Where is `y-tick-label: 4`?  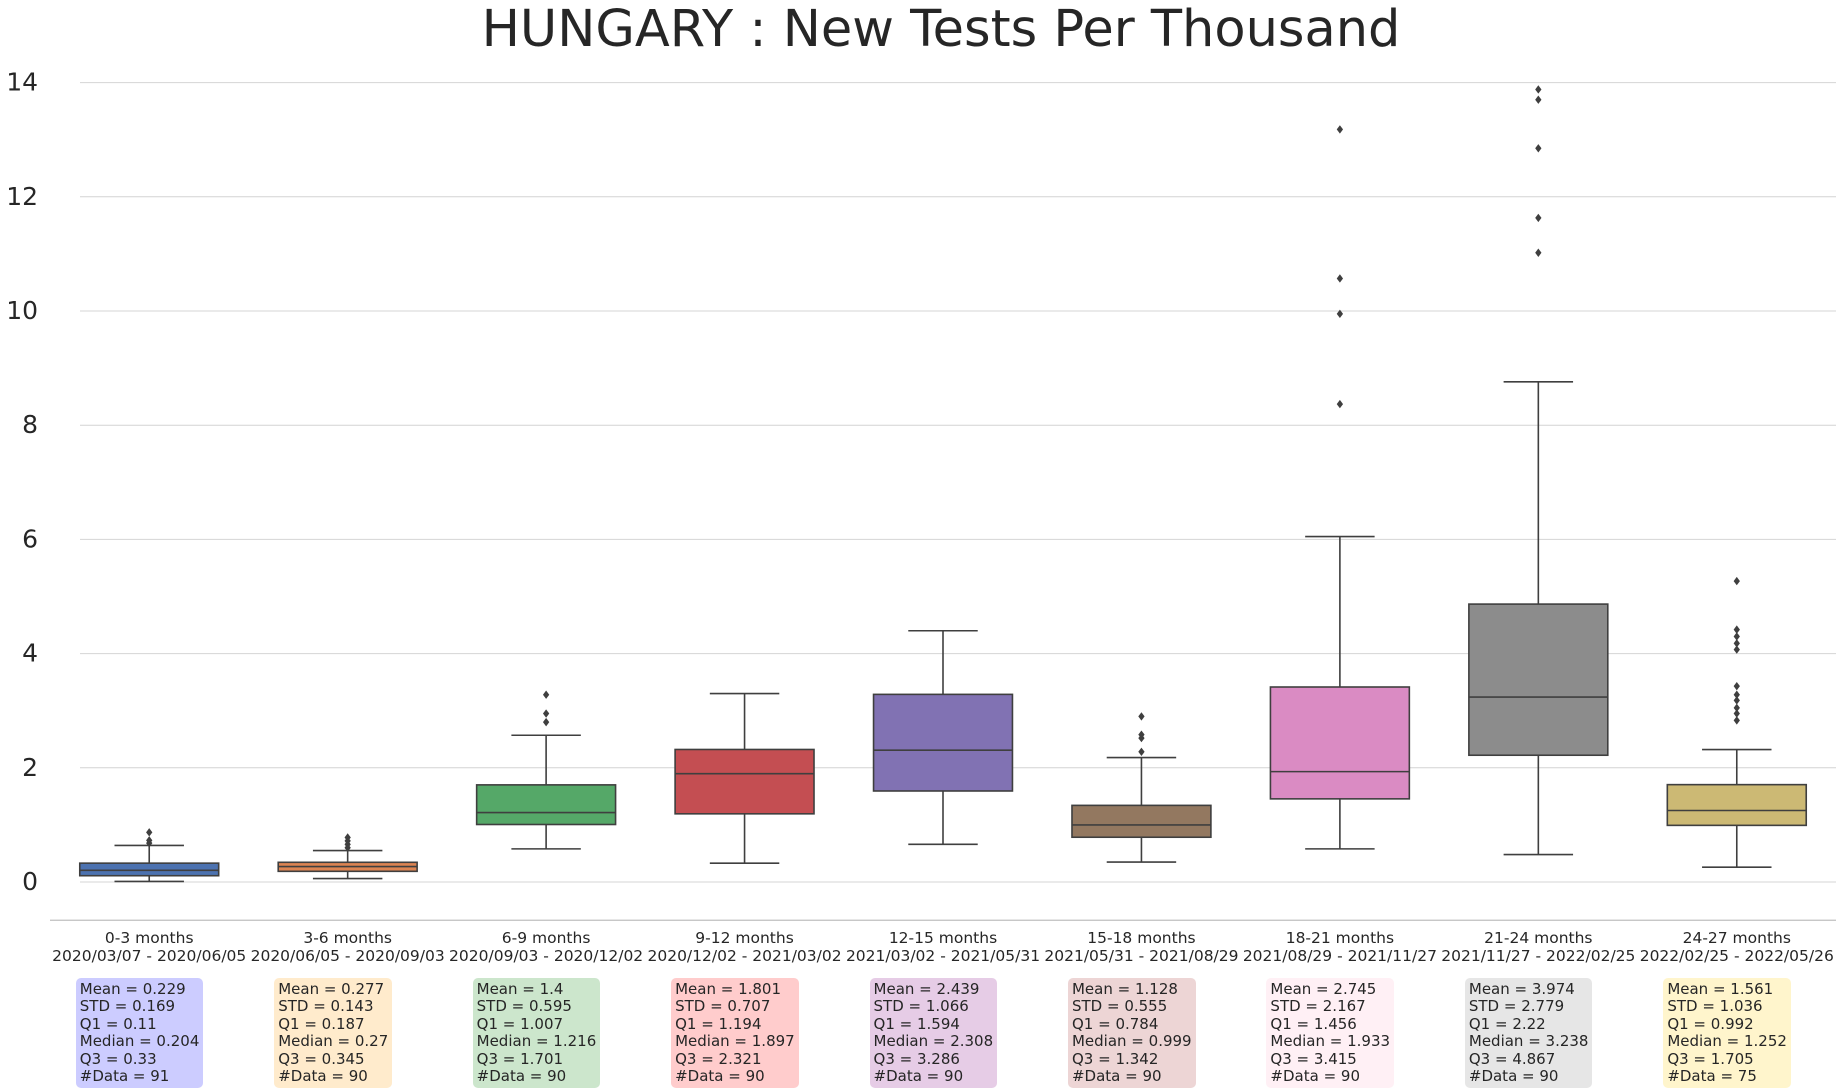
y-tick-label: 4 is located at coordinates (30, 653).